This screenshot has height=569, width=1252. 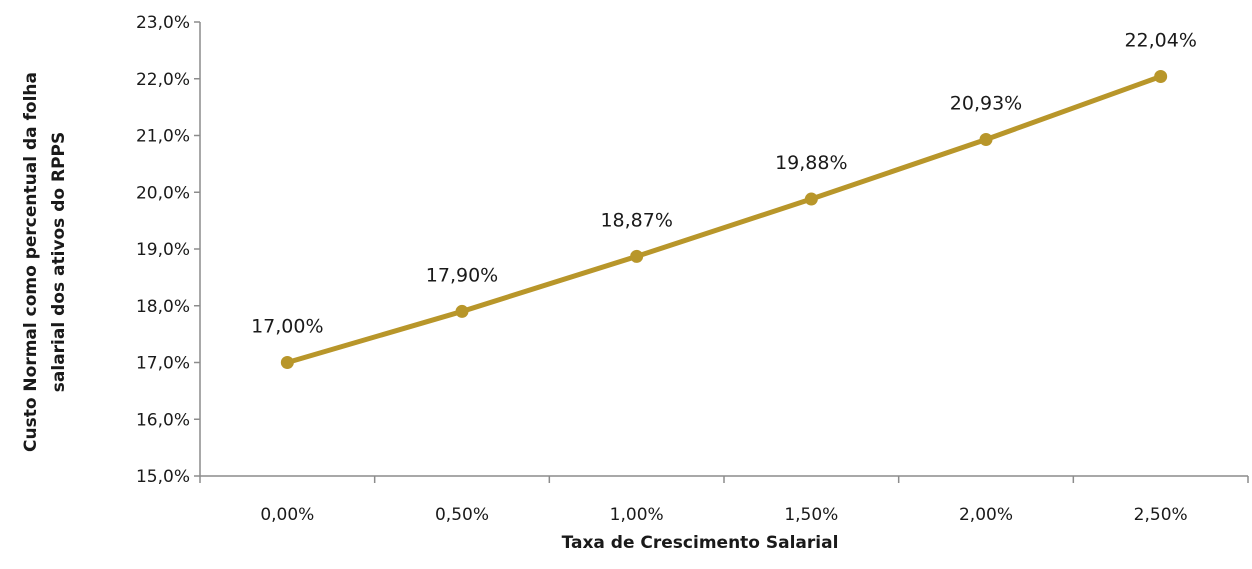 I want to click on x-tick-label: 2,00%, so click(x=986, y=515).